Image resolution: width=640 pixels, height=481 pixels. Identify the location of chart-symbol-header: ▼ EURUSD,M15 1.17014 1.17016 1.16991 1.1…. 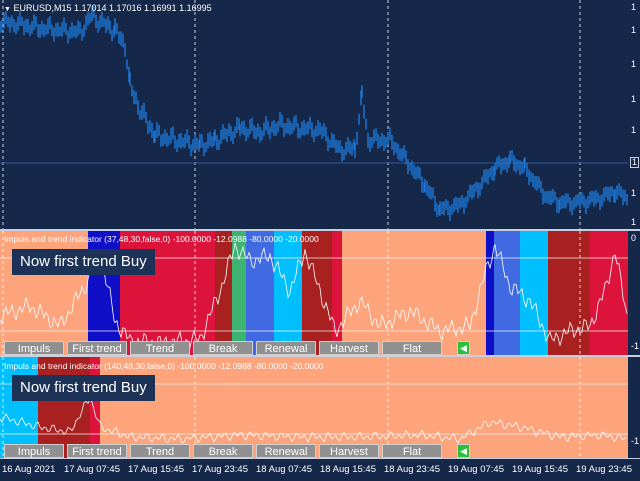
(108, 9).